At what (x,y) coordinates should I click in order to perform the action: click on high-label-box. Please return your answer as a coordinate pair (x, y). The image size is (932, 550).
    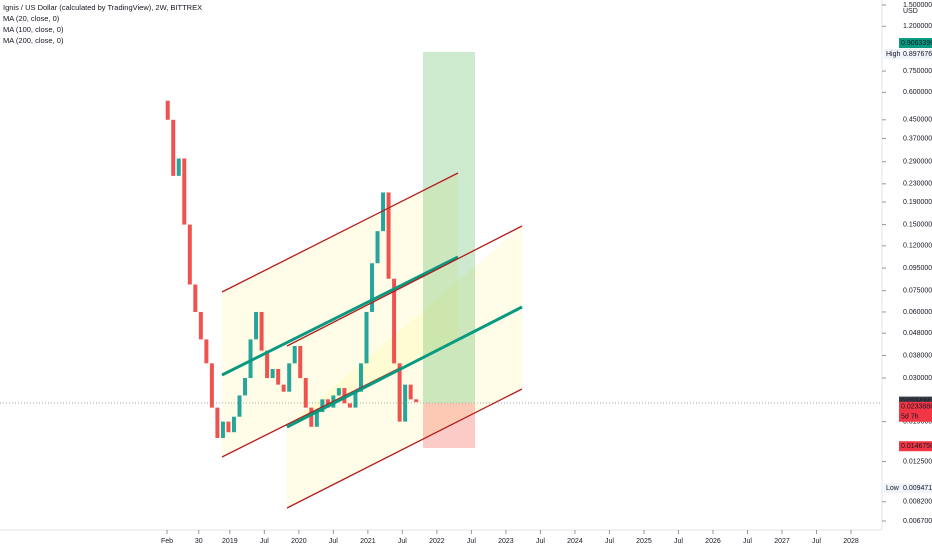
    Looking at the image, I should click on (908, 53).